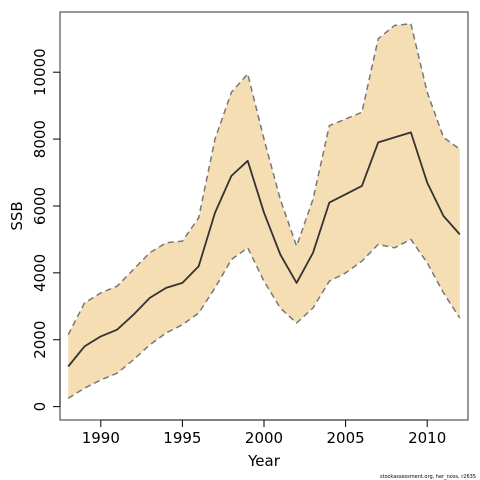 The width and height of the screenshot is (480, 480). I want to click on x-tick-label: 1990, so click(101, 438).